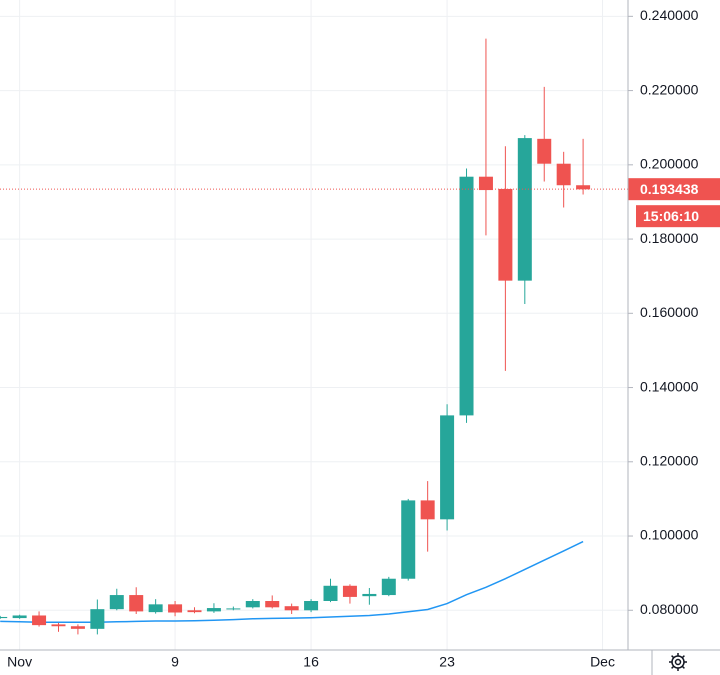  What do you see at coordinates (669, 535) in the screenshot?
I see `y-tick-label: 0.100000` at bounding box center [669, 535].